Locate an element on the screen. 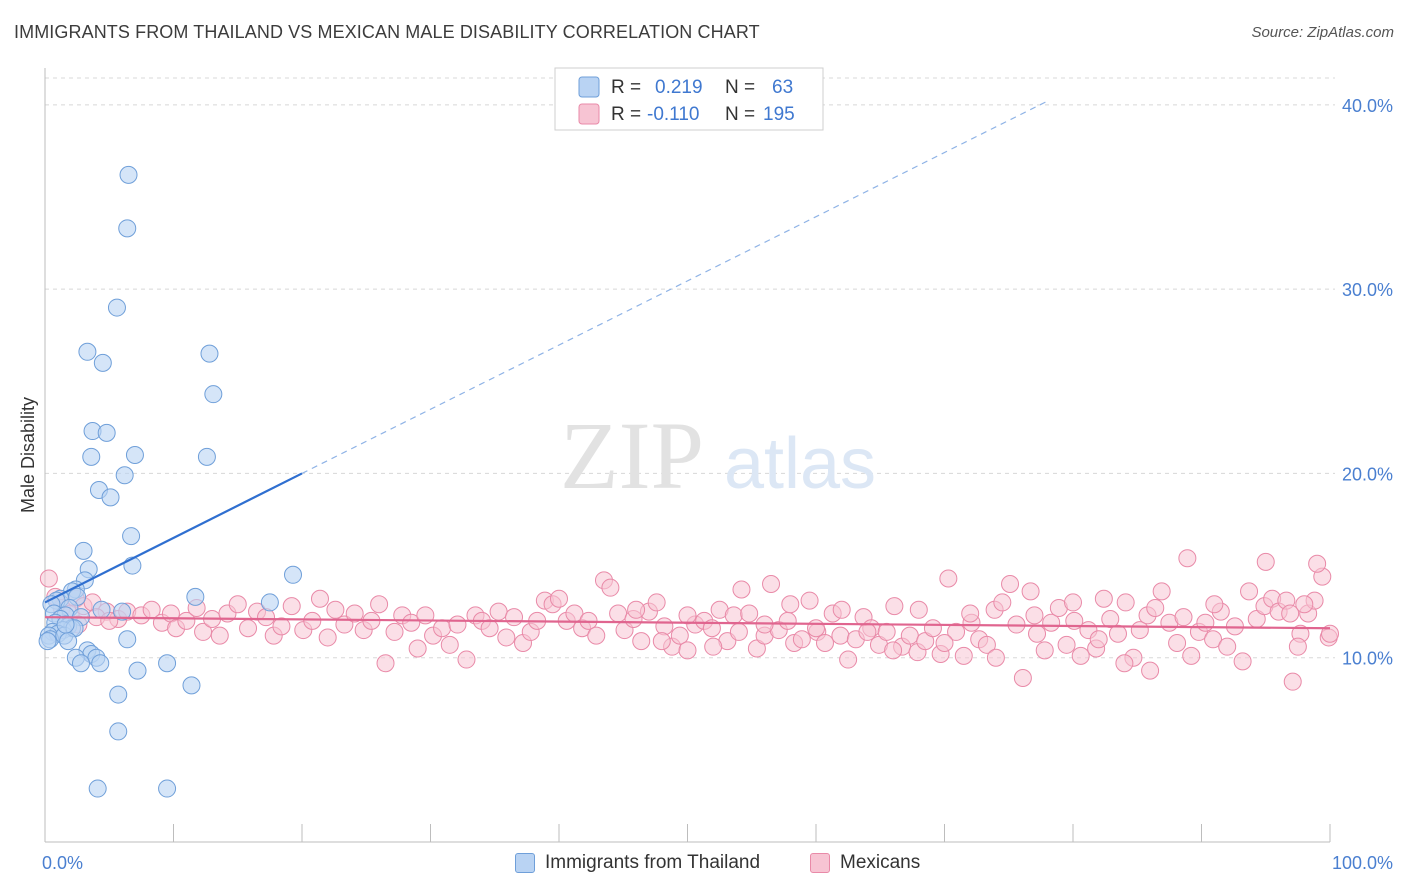 The height and width of the screenshot is (892, 1406). x-tick-labels: 0.0% 100.0% is located at coordinates (717, 863).